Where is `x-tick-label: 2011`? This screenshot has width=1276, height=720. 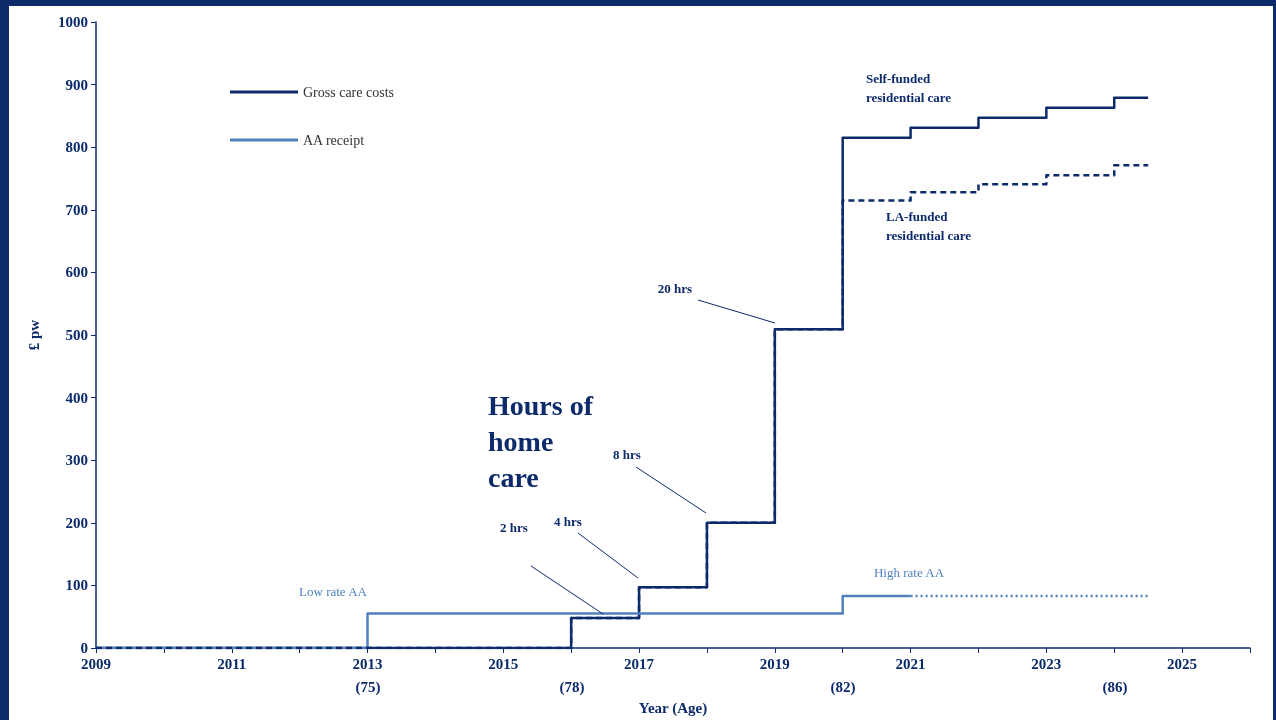
x-tick-label: 2011 is located at coordinates (232, 664).